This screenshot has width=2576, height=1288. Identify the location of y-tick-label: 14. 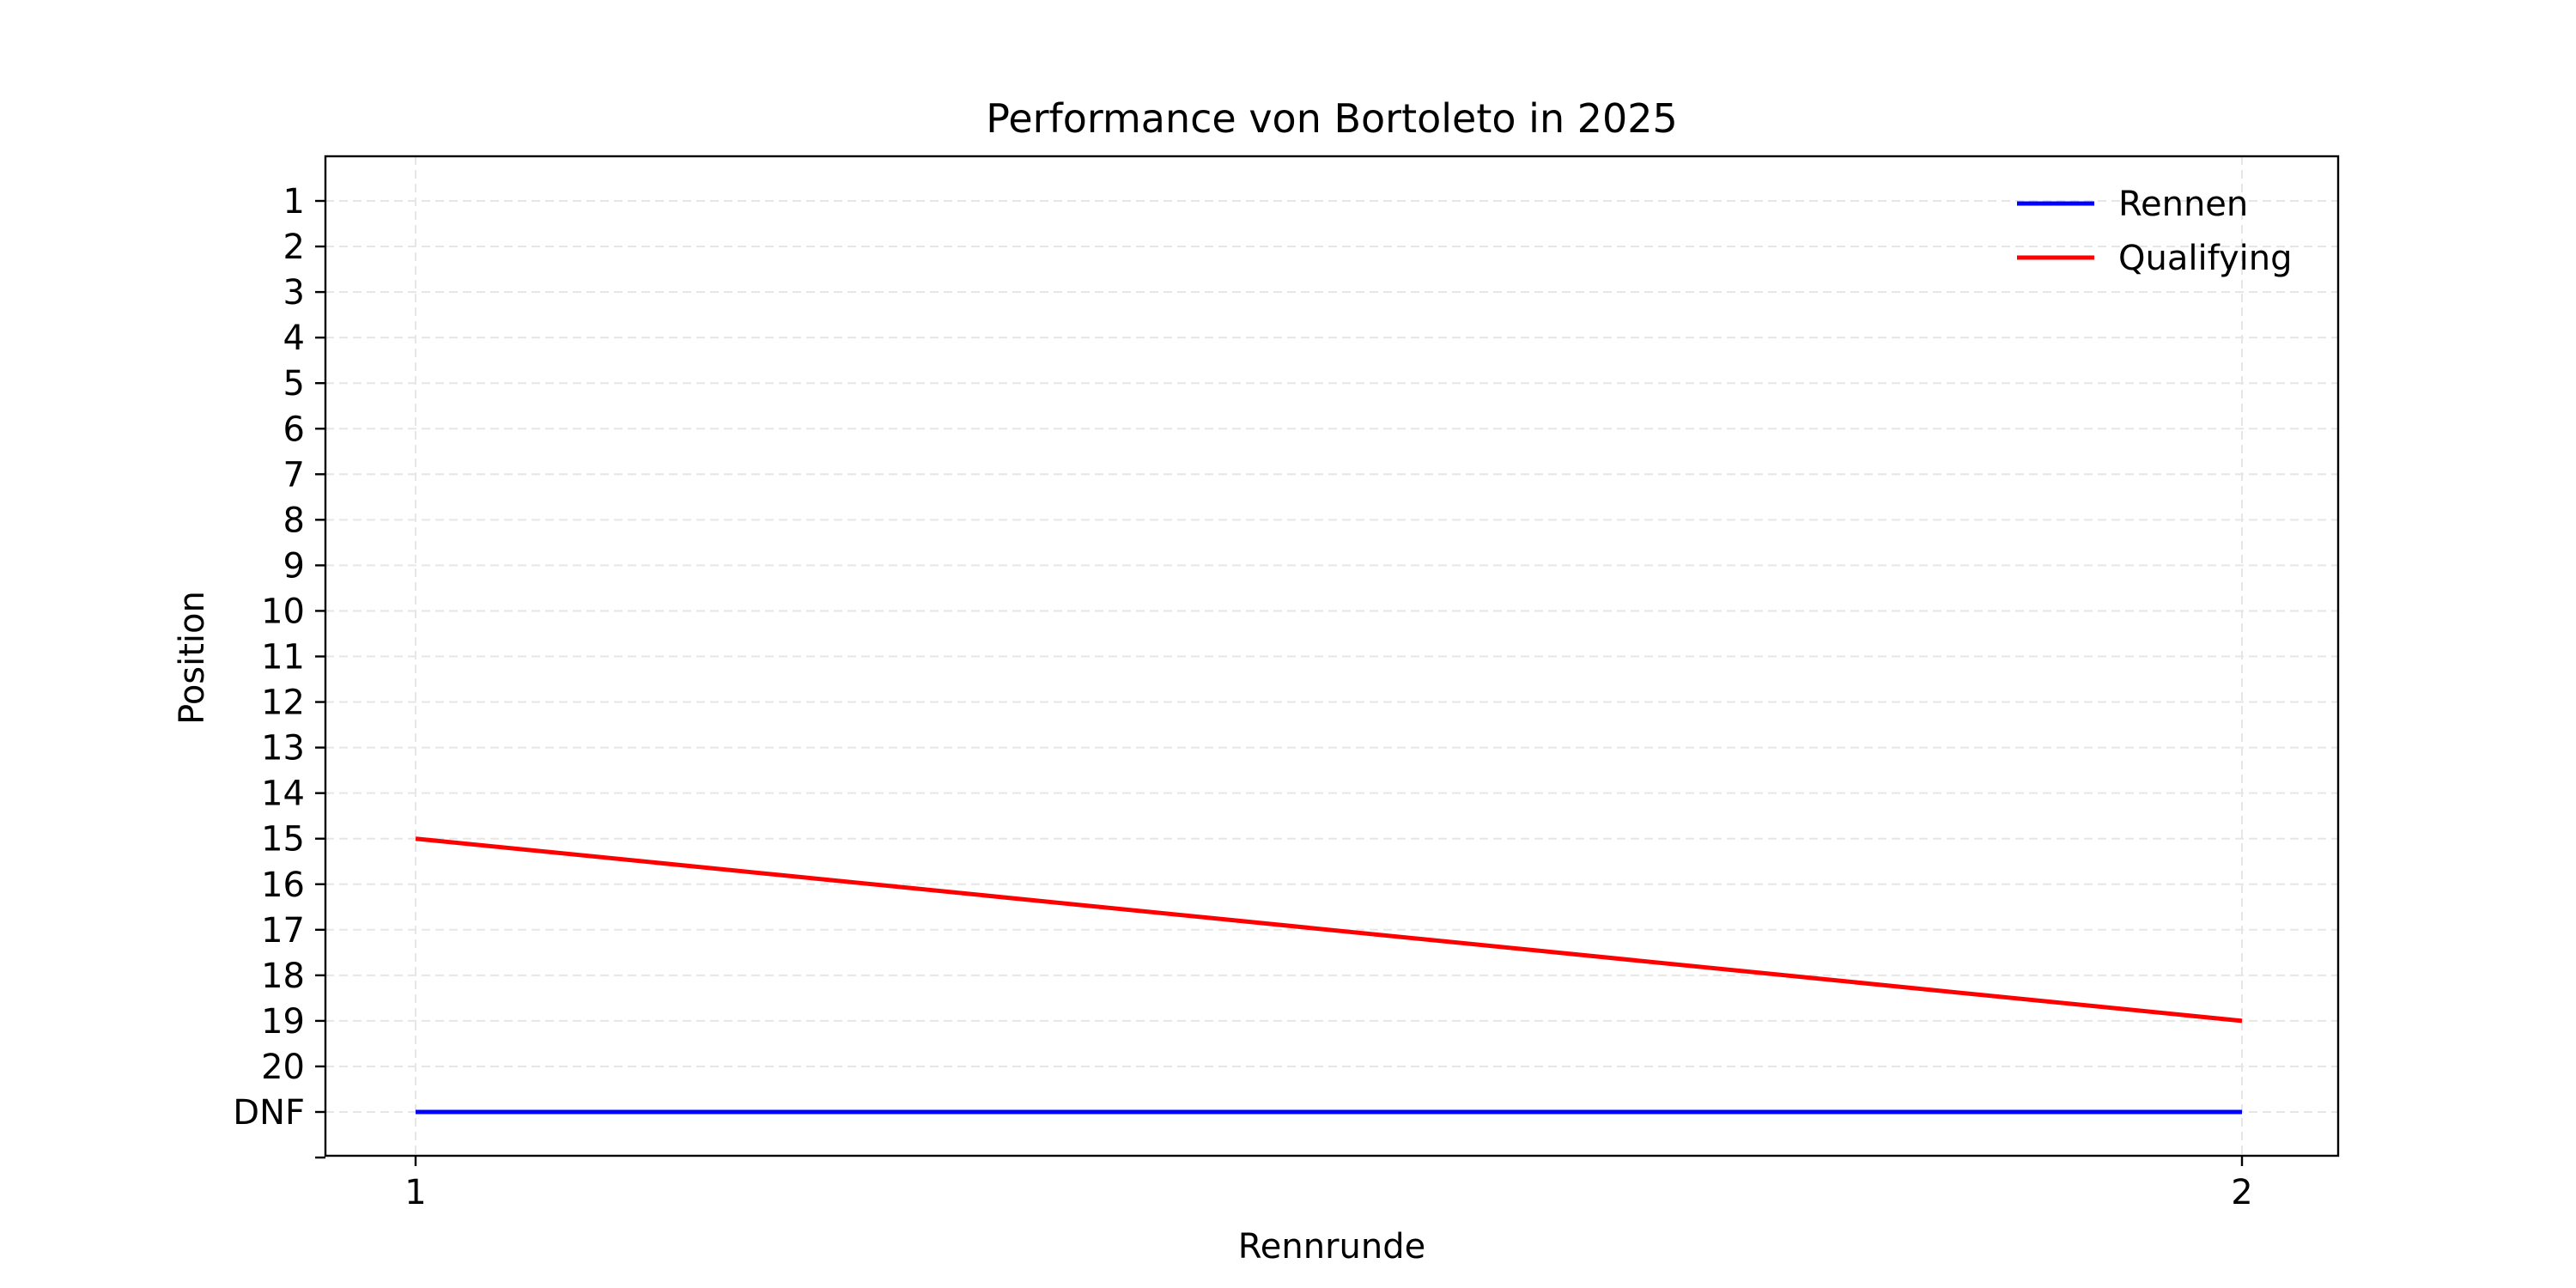
(283, 794).